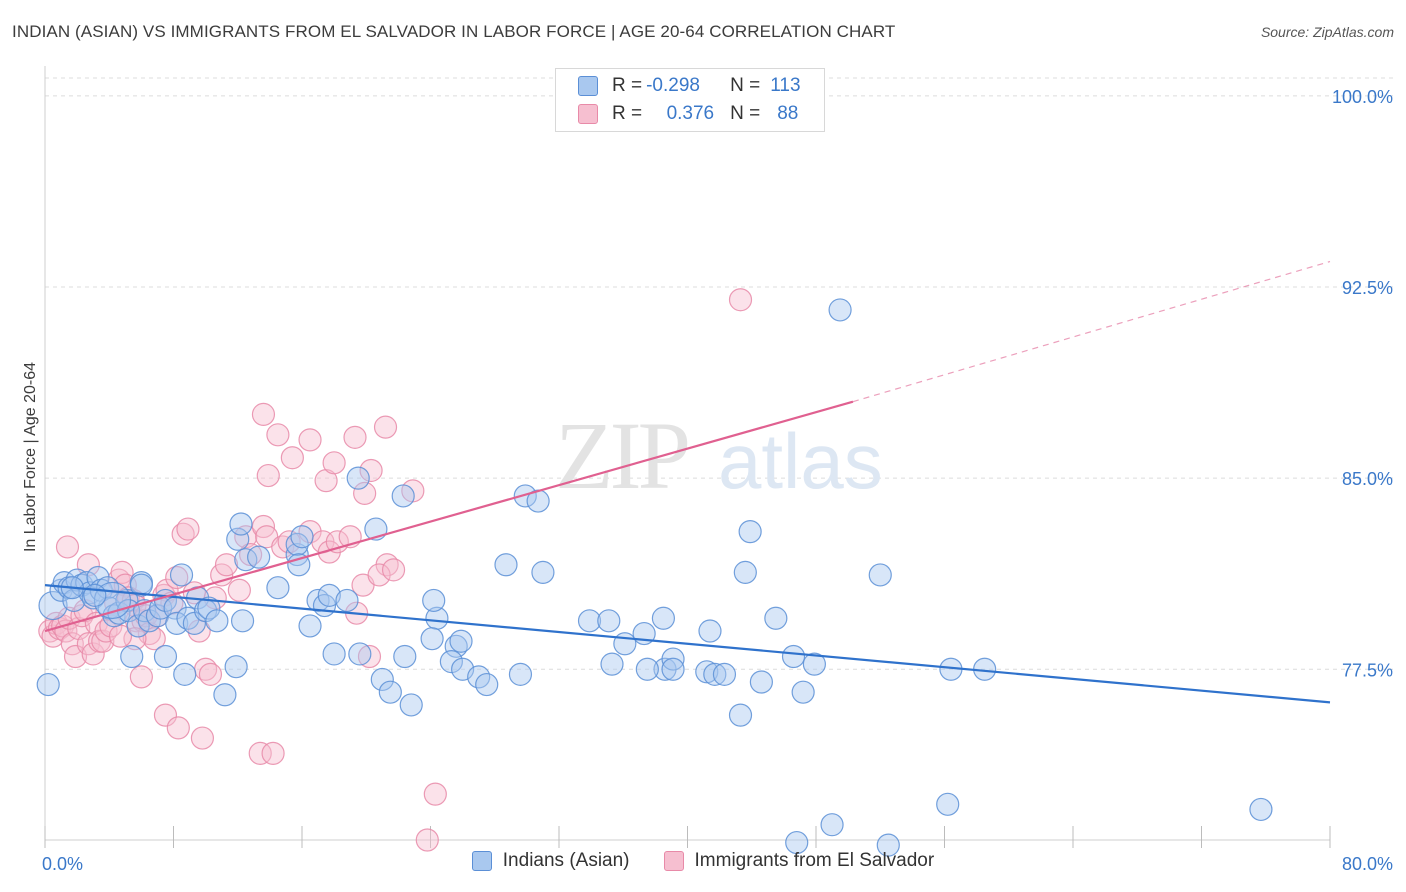 The width and height of the screenshot is (1406, 892). Describe the element at coordinates (30, 457) in the screenshot. I see `y-axis-label: In Labor Force | Age 20-64` at that location.